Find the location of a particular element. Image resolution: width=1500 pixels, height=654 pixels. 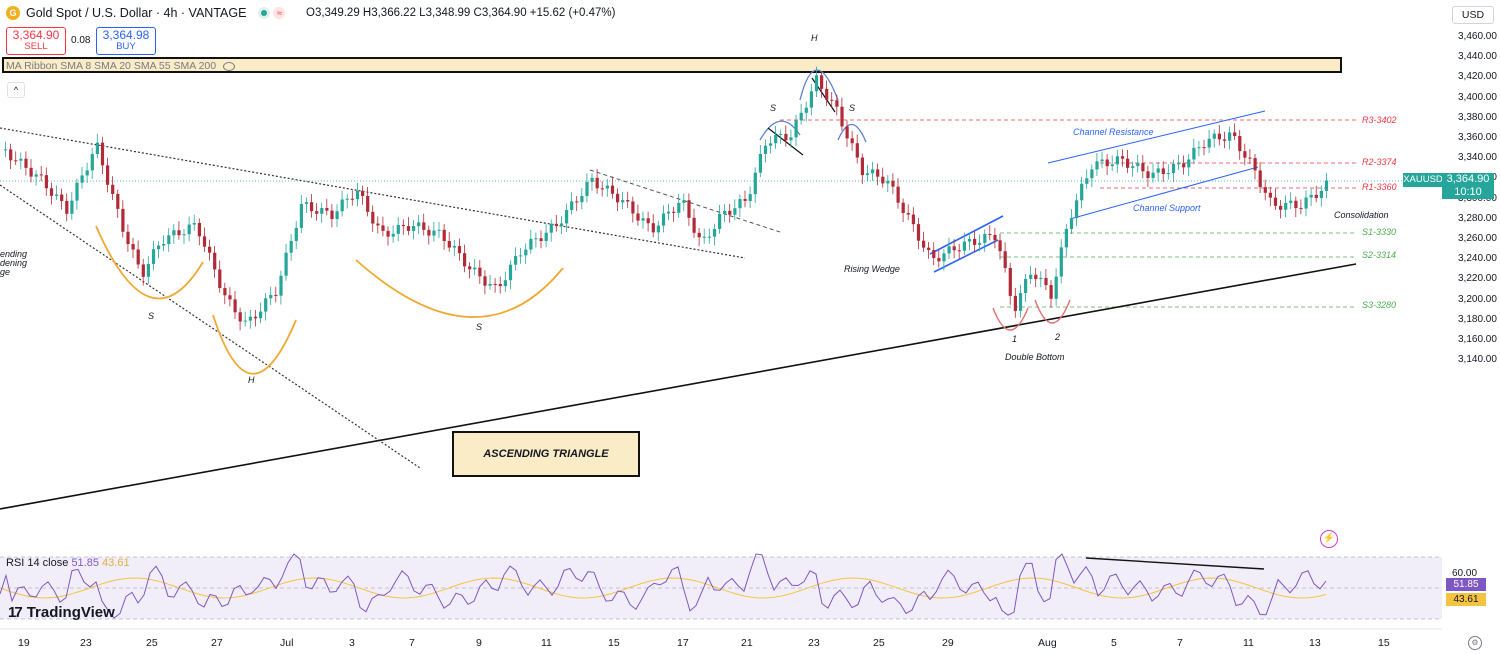

rsi-legend: RSI 14 close 51.85 43.61 is located at coordinates (68, 563).